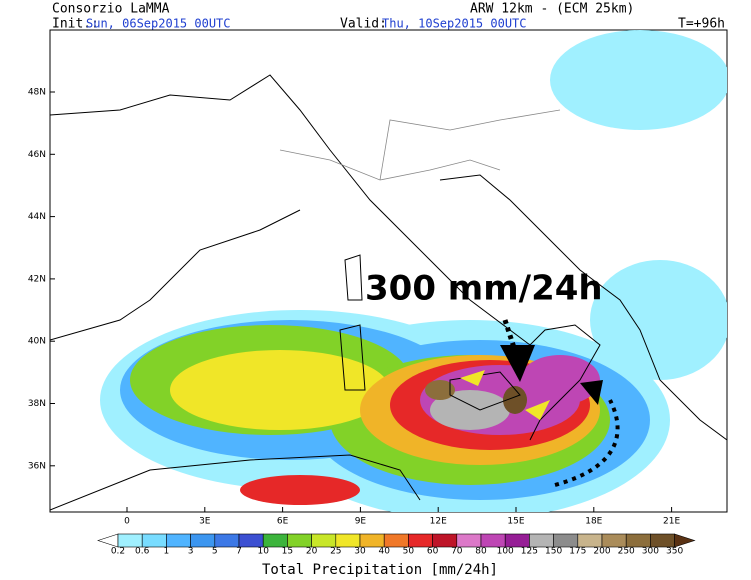  I want to click on colorbar-label: 25, so click(335, 552).